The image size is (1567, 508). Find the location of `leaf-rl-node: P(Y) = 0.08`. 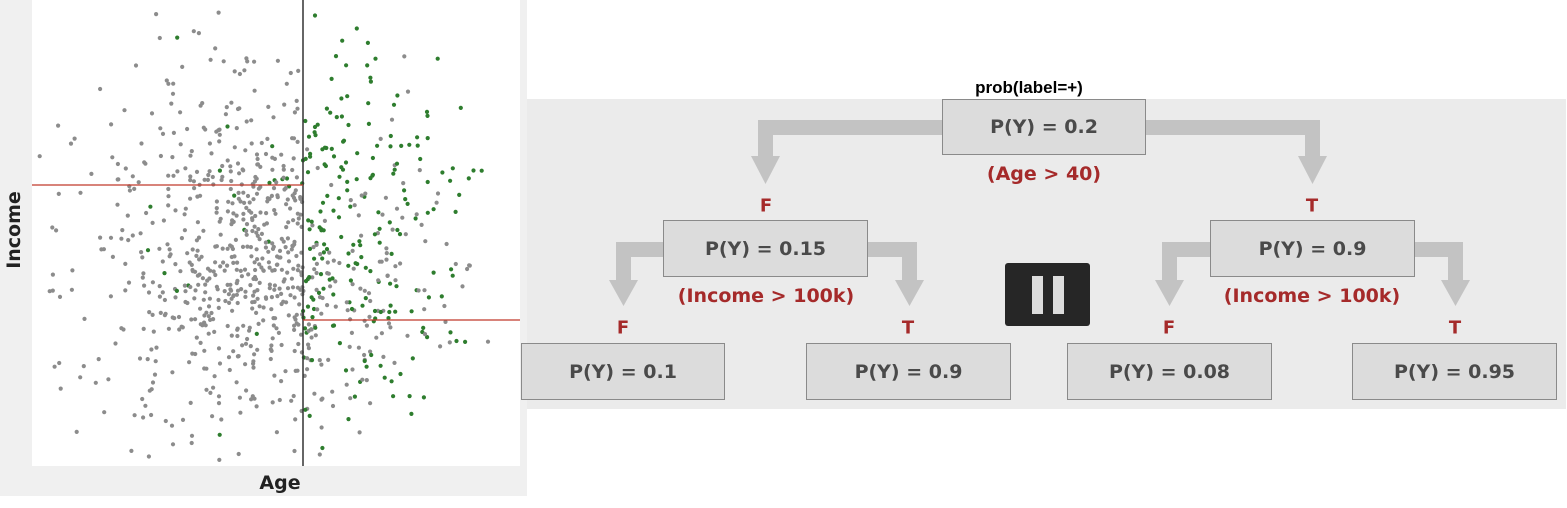

leaf-rl-node: P(Y) = 0.08 is located at coordinates (1169, 371).